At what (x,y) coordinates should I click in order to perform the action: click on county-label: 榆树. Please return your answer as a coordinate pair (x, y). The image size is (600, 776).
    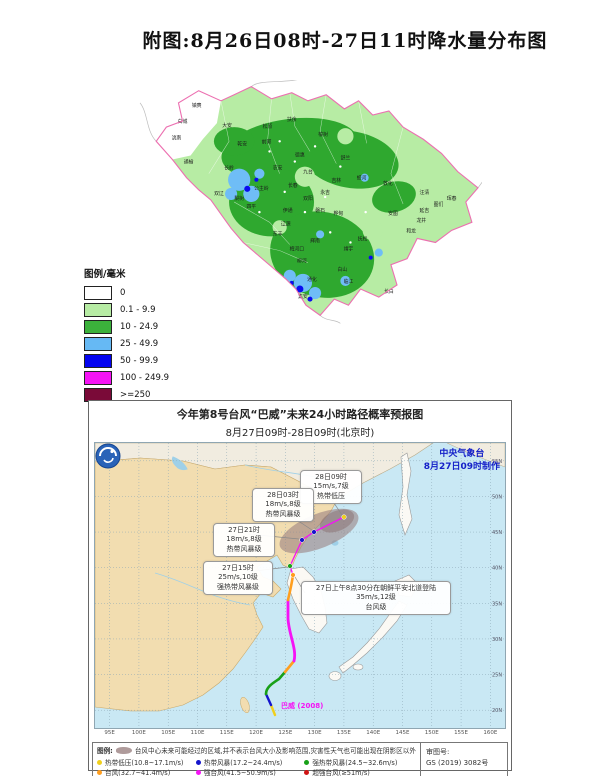
    Looking at the image, I should click on (323, 134).